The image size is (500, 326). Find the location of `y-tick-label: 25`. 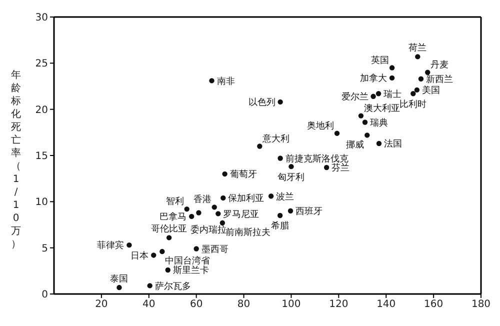

y-tick-label: 25 is located at coordinates (41, 64).